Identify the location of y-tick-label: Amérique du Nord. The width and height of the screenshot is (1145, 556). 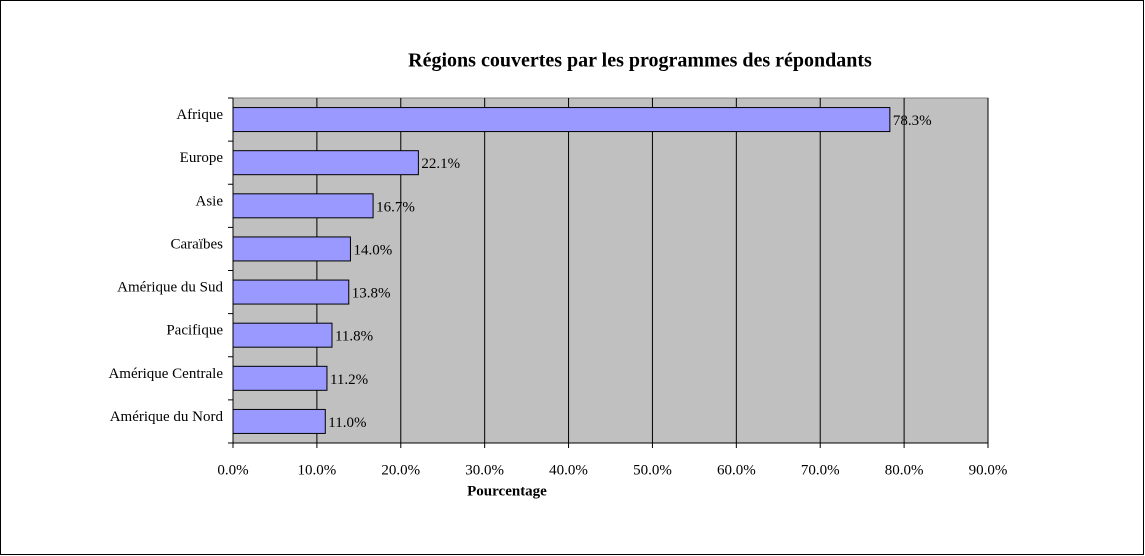
(167, 417).